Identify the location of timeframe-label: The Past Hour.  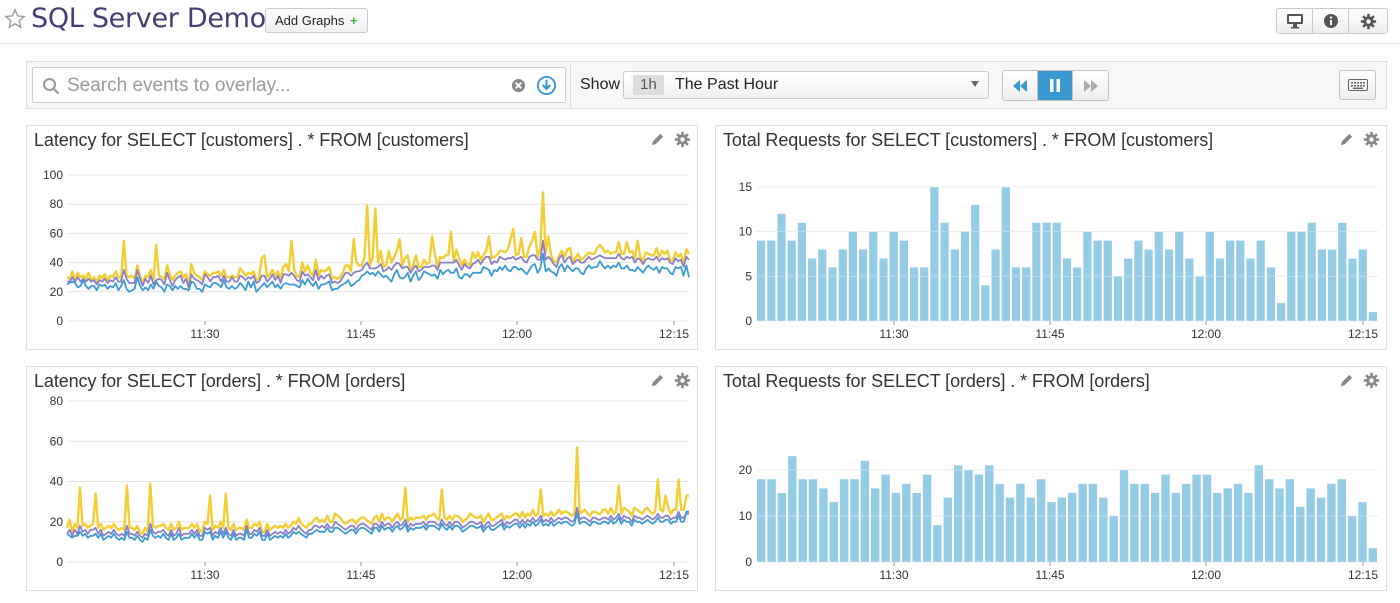
(727, 84).